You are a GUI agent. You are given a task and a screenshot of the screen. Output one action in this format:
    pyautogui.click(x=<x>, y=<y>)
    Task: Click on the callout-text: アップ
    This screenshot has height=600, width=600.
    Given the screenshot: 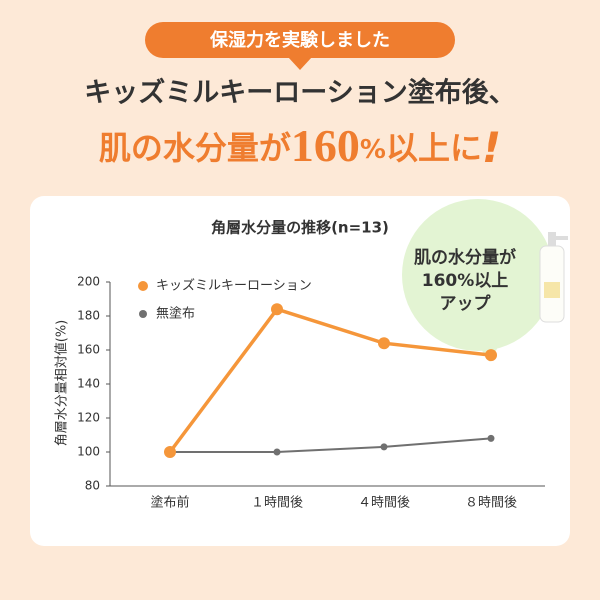 What is the action you would take?
    pyautogui.click(x=466, y=303)
    